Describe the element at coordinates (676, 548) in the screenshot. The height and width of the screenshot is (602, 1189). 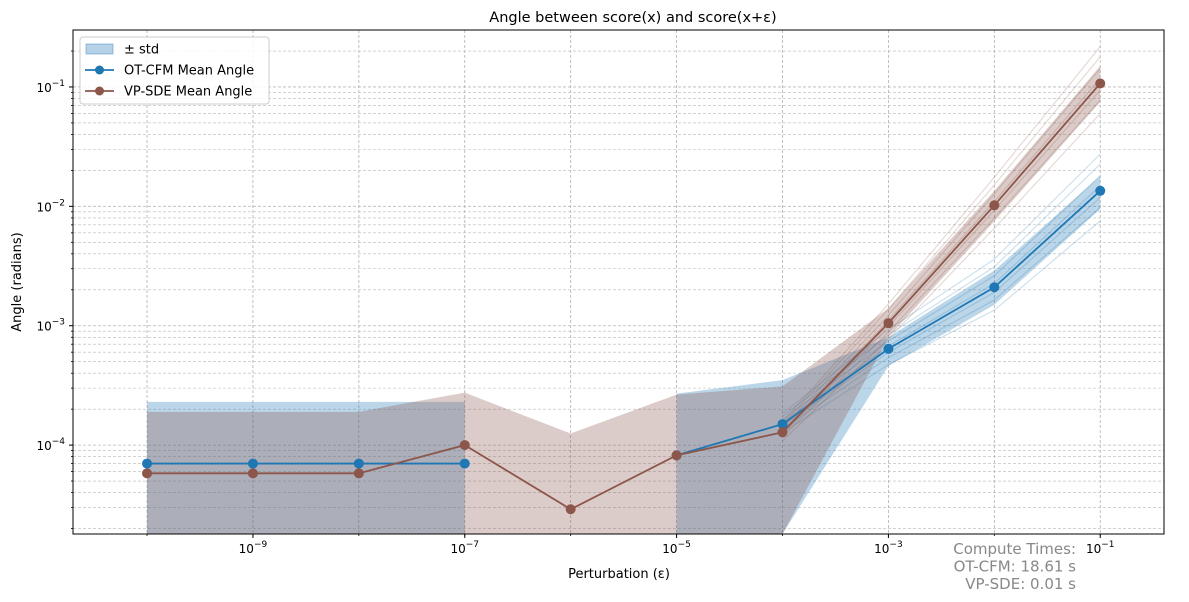
I see `x-tick-label: 10⁻⁵` at that location.